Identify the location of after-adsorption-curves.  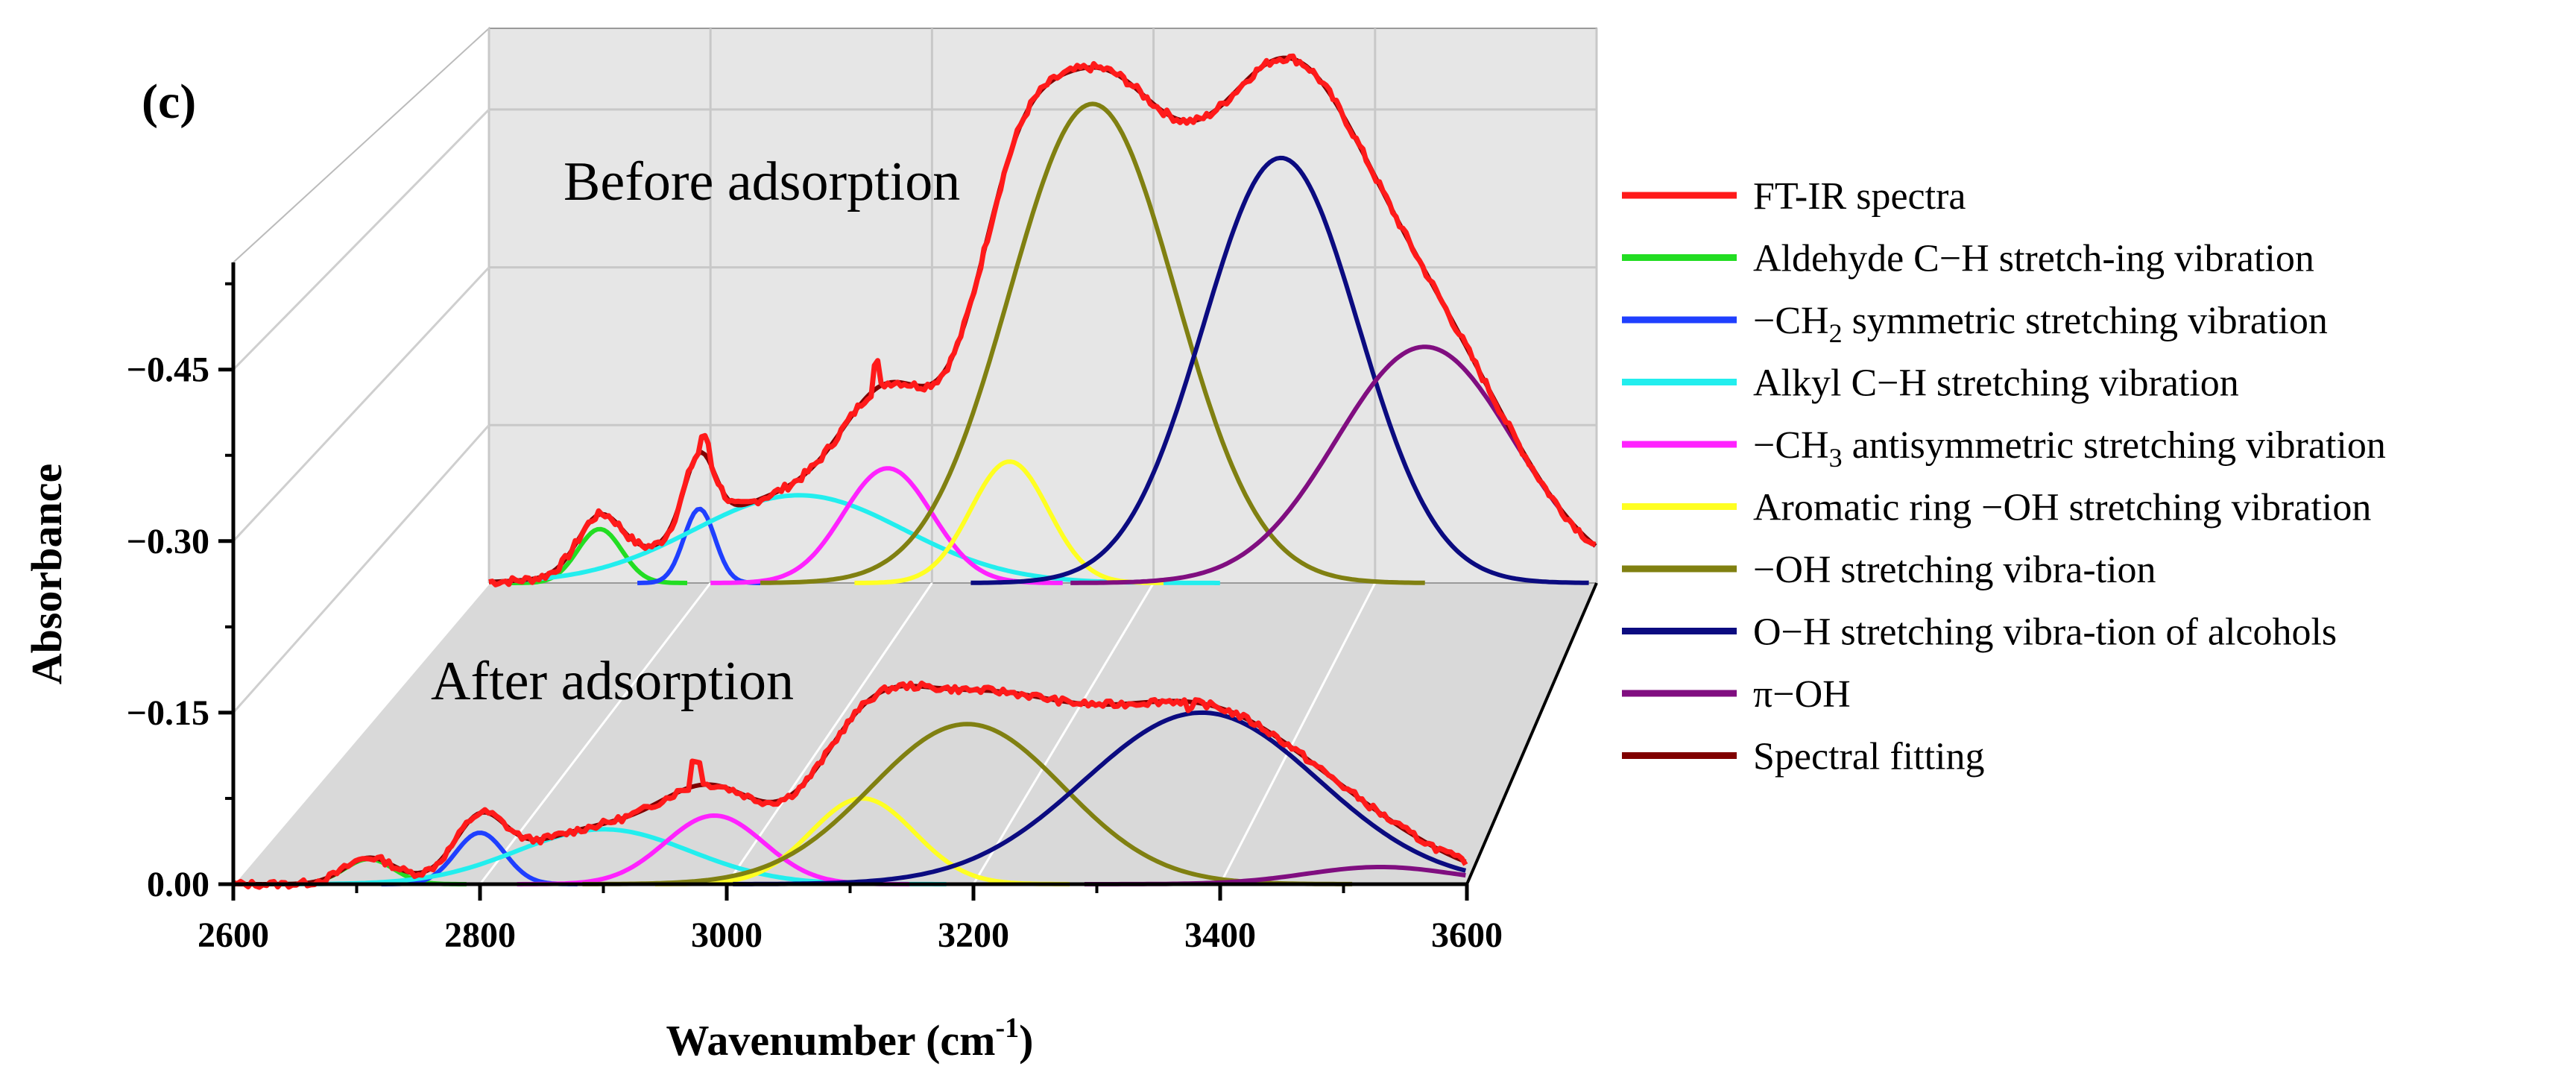
(851, 785).